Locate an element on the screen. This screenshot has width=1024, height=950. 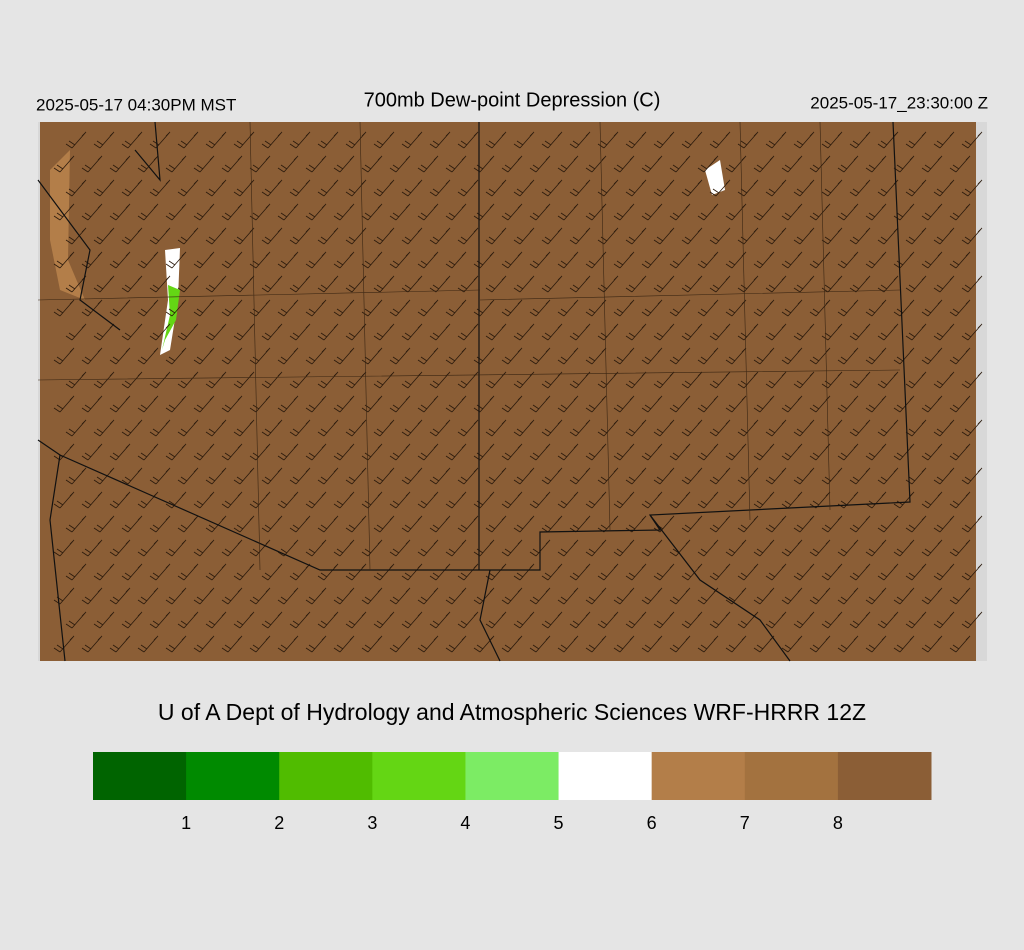
colorbar-box is located at coordinates (605, 776).